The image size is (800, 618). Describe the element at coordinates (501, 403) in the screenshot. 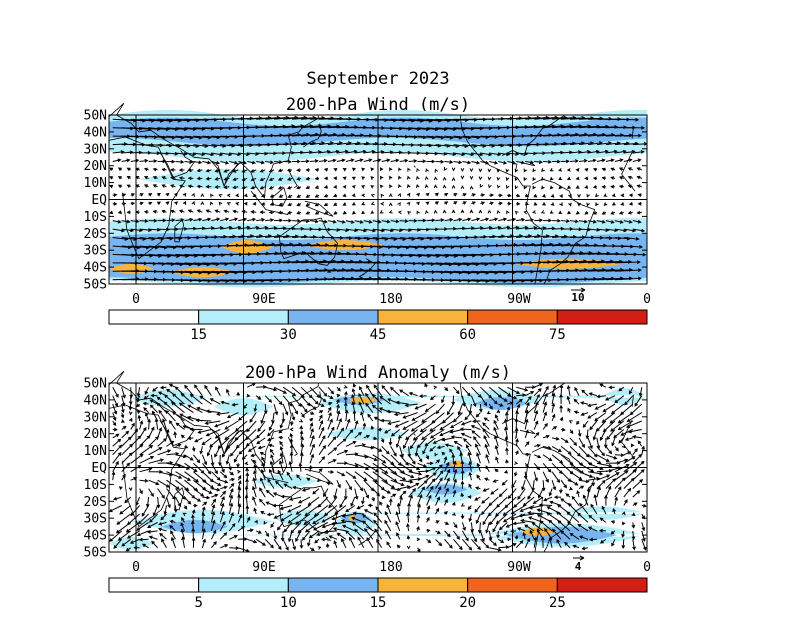

I see `anomaly-shading` at that location.